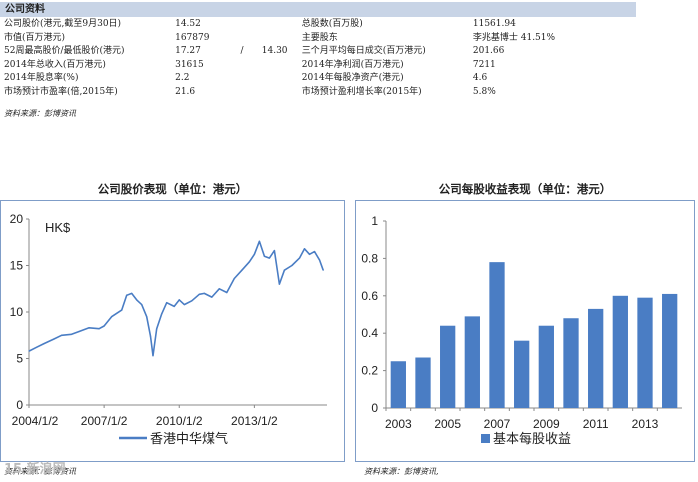 This screenshot has width=698, height=482. I want to click on x-tick-label: 2007, so click(497, 424).